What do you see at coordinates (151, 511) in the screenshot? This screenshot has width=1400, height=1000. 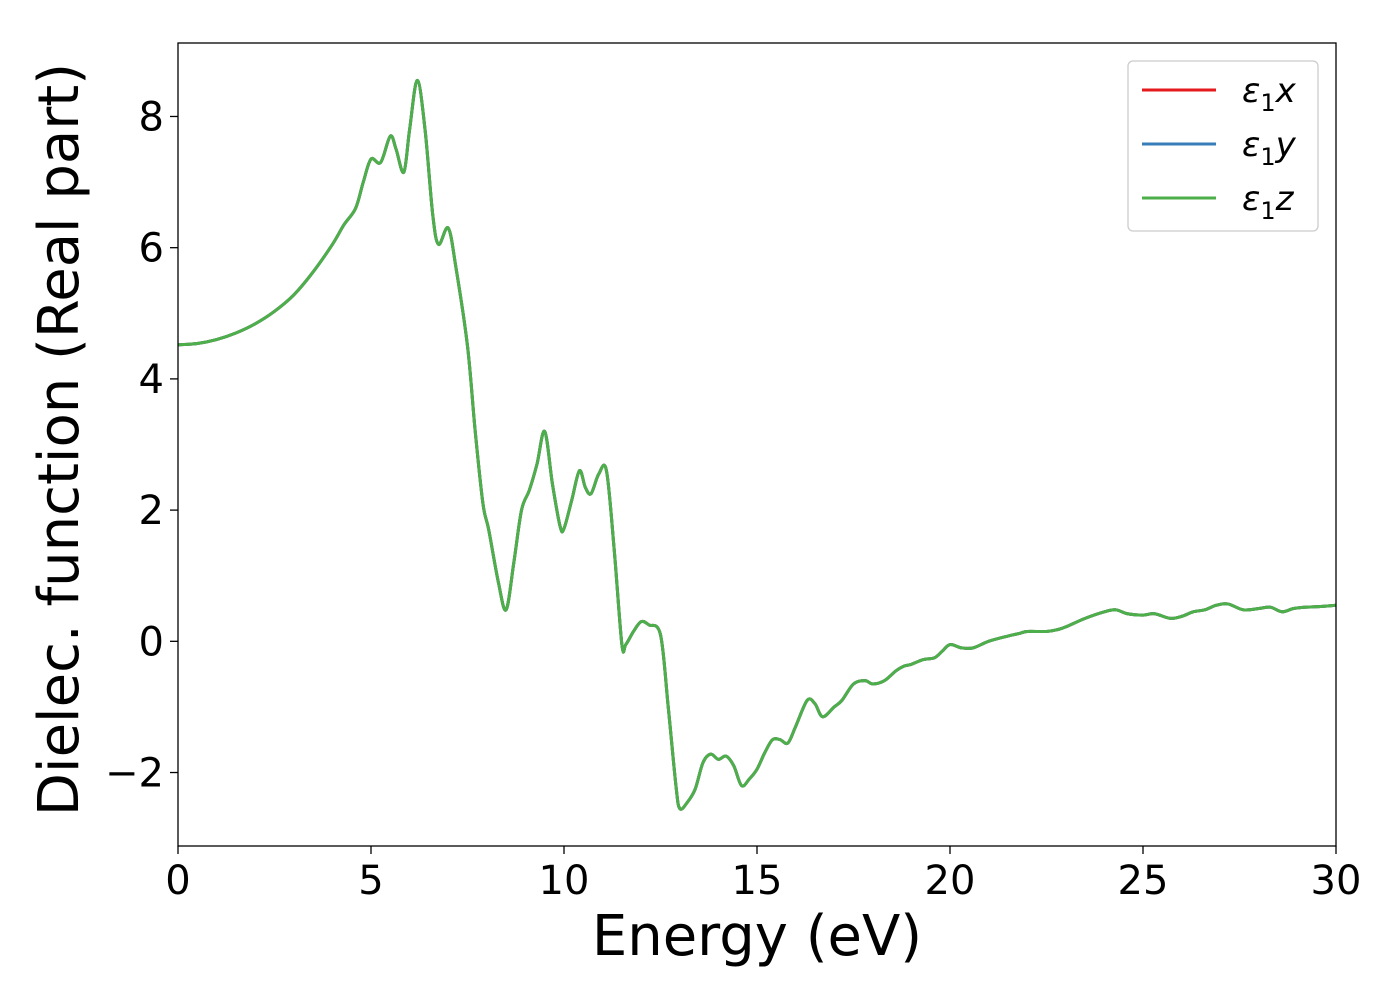 I see `y-tick-label: 2` at bounding box center [151, 511].